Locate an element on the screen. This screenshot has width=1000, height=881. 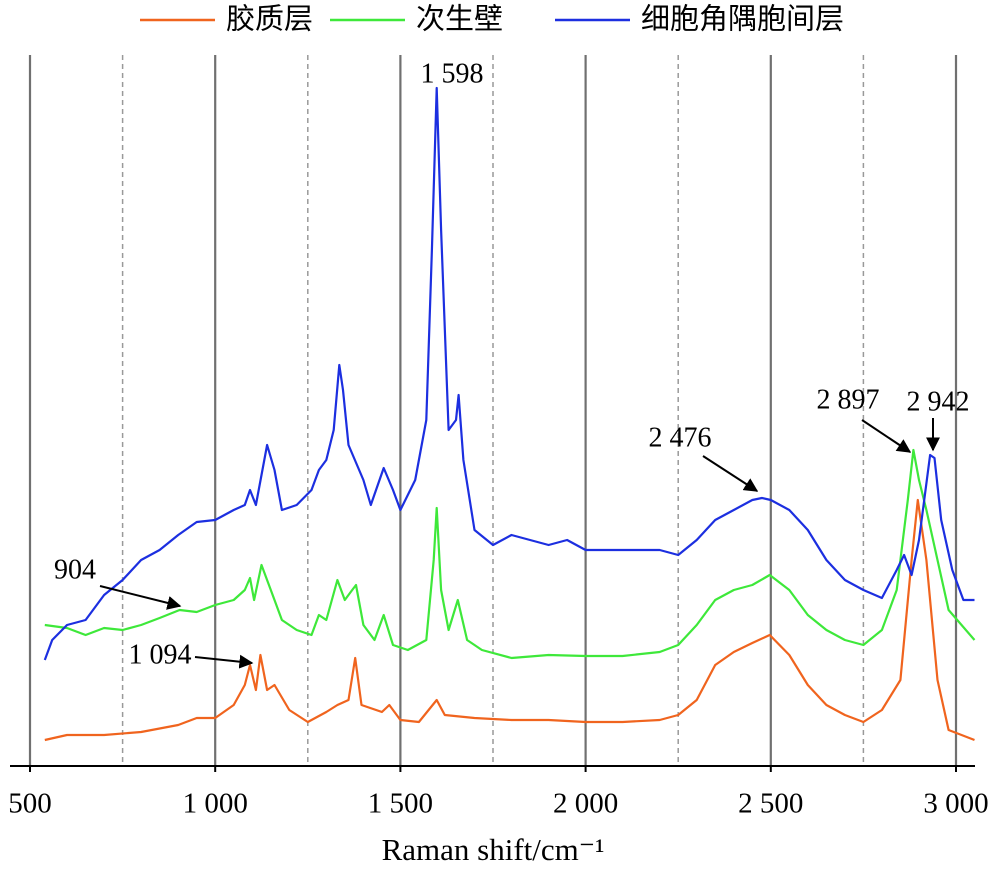
annotation: 1 094 is located at coordinates (160, 654).